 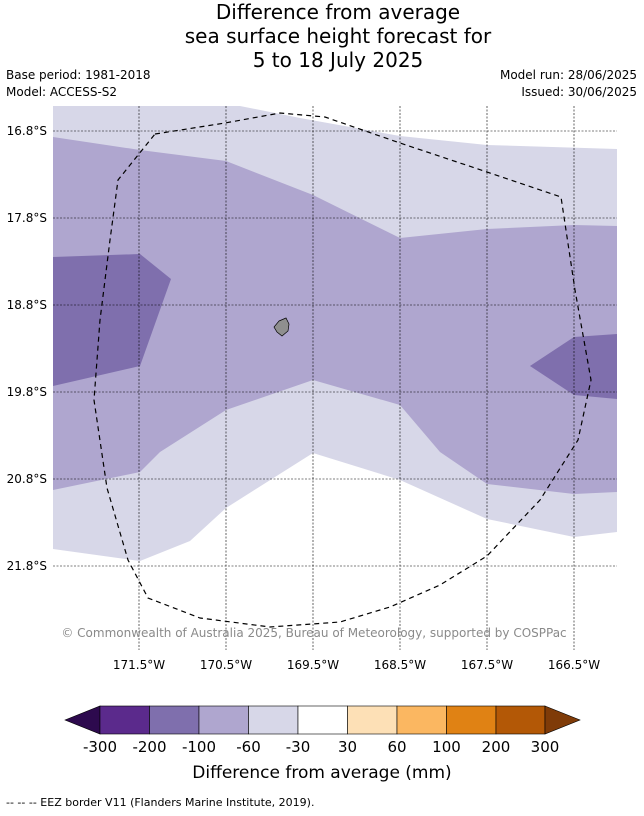 I want to click on colorbar-tick-label: 100, so click(x=446, y=747).